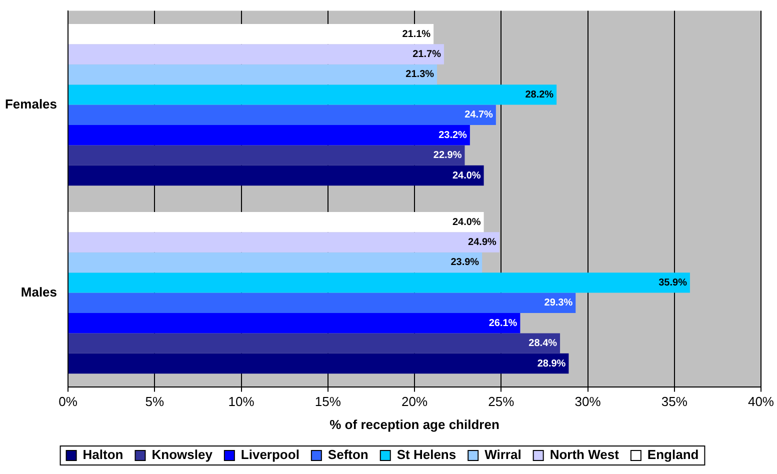 Image resolution: width=777 pixels, height=474 pixels. Describe the element at coordinates (348, 454) in the screenshot. I see `legend-label: Sefton` at that location.